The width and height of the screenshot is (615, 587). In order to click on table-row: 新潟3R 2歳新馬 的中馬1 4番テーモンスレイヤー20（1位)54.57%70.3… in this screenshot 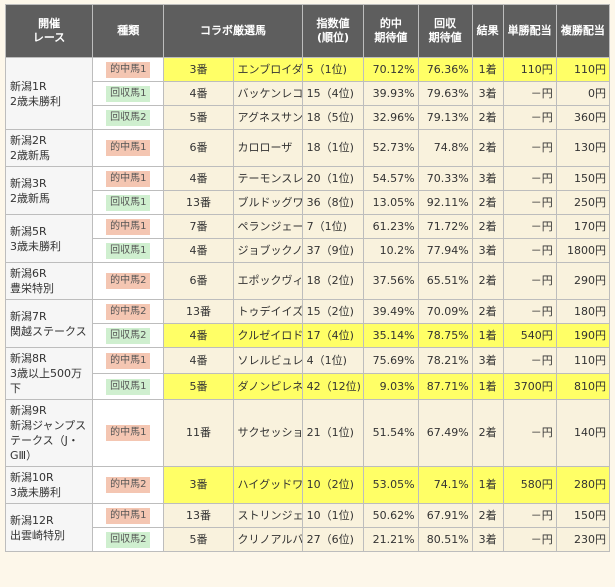, I will do `click(307, 190)`.